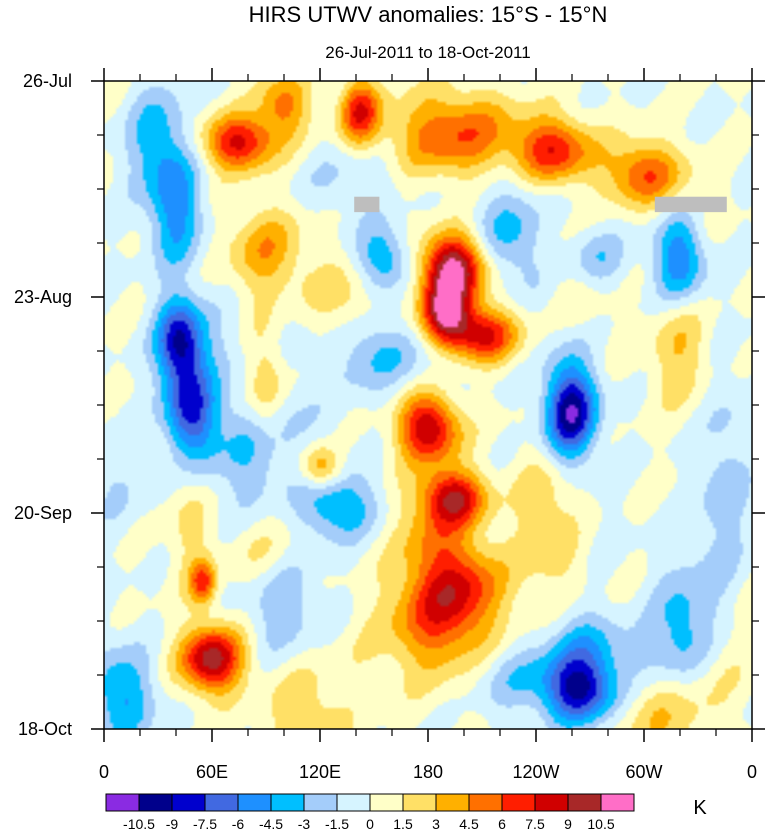 This screenshot has width=771, height=830. I want to click on y-tick-label: 18-Oct, so click(45, 729).